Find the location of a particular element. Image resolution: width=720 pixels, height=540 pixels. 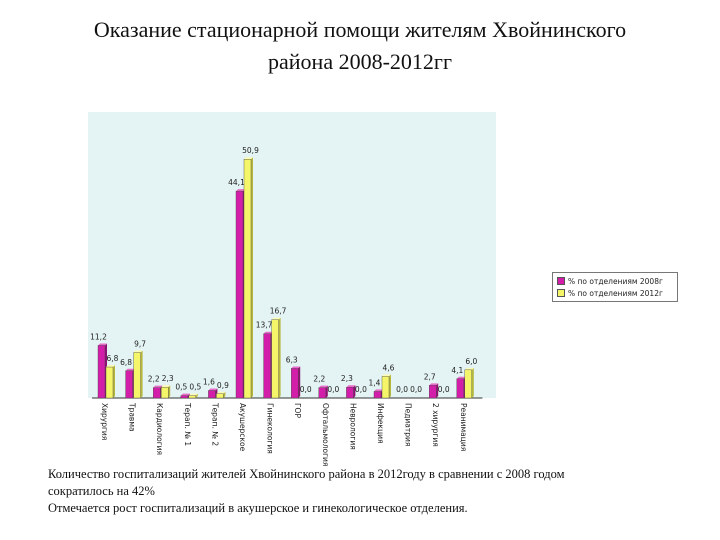

data-label-2012-11: 0,0 is located at coordinates (416, 389).